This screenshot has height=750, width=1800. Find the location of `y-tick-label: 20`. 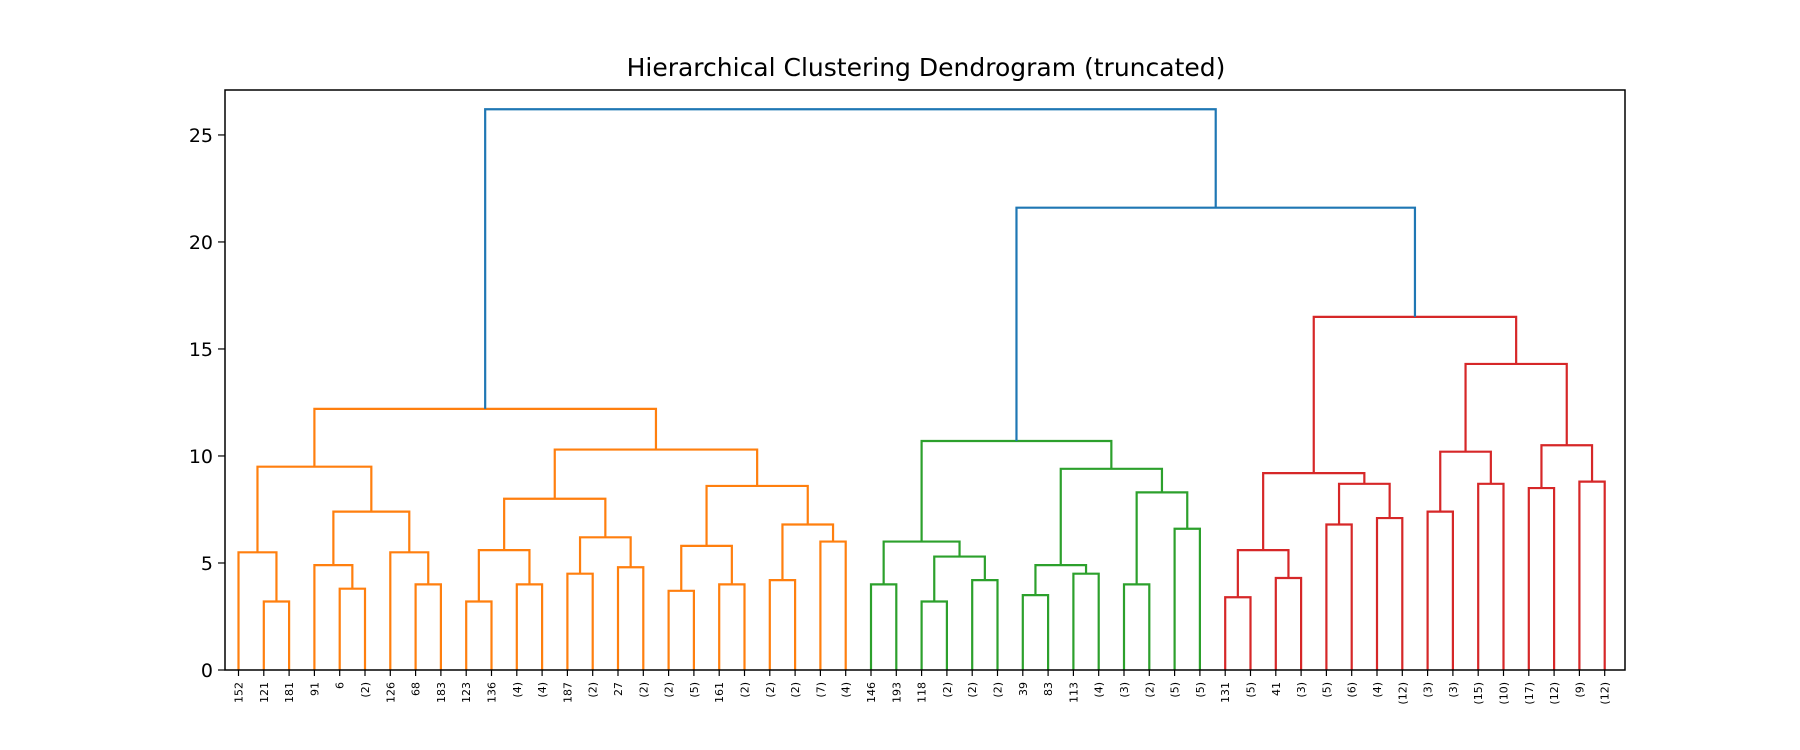

y-tick-label: 20 is located at coordinates (201, 243).